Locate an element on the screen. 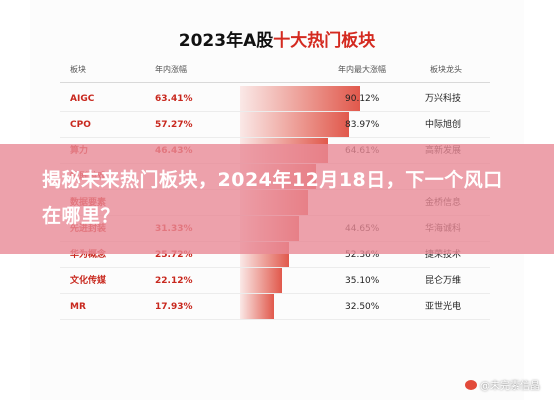 Image resolution: width=554 pixels, height=400 pixels. leader-stock: 中际旭创 is located at coordinates (443, 125).